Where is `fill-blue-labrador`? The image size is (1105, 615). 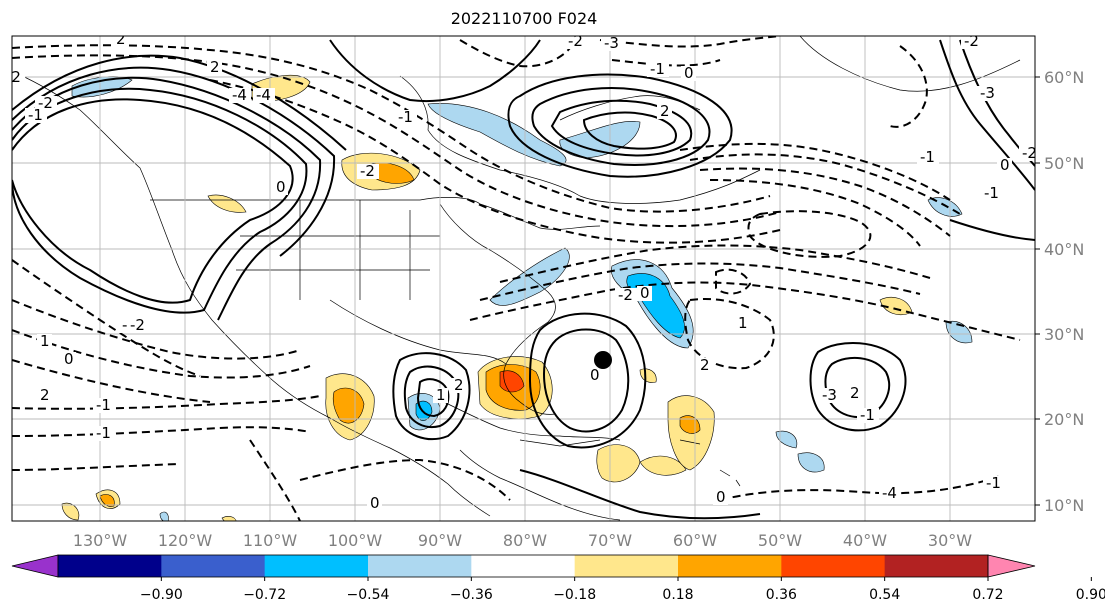
fill-blue-labrador is located at coordinates (600, 140).